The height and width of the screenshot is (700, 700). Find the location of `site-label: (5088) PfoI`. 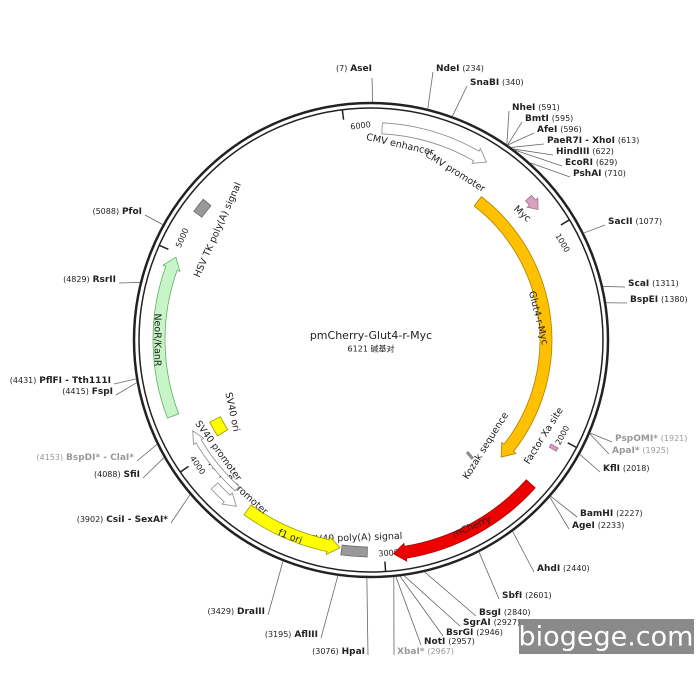

site-label: (5088) PfoI is located at coordinates (117, 212).